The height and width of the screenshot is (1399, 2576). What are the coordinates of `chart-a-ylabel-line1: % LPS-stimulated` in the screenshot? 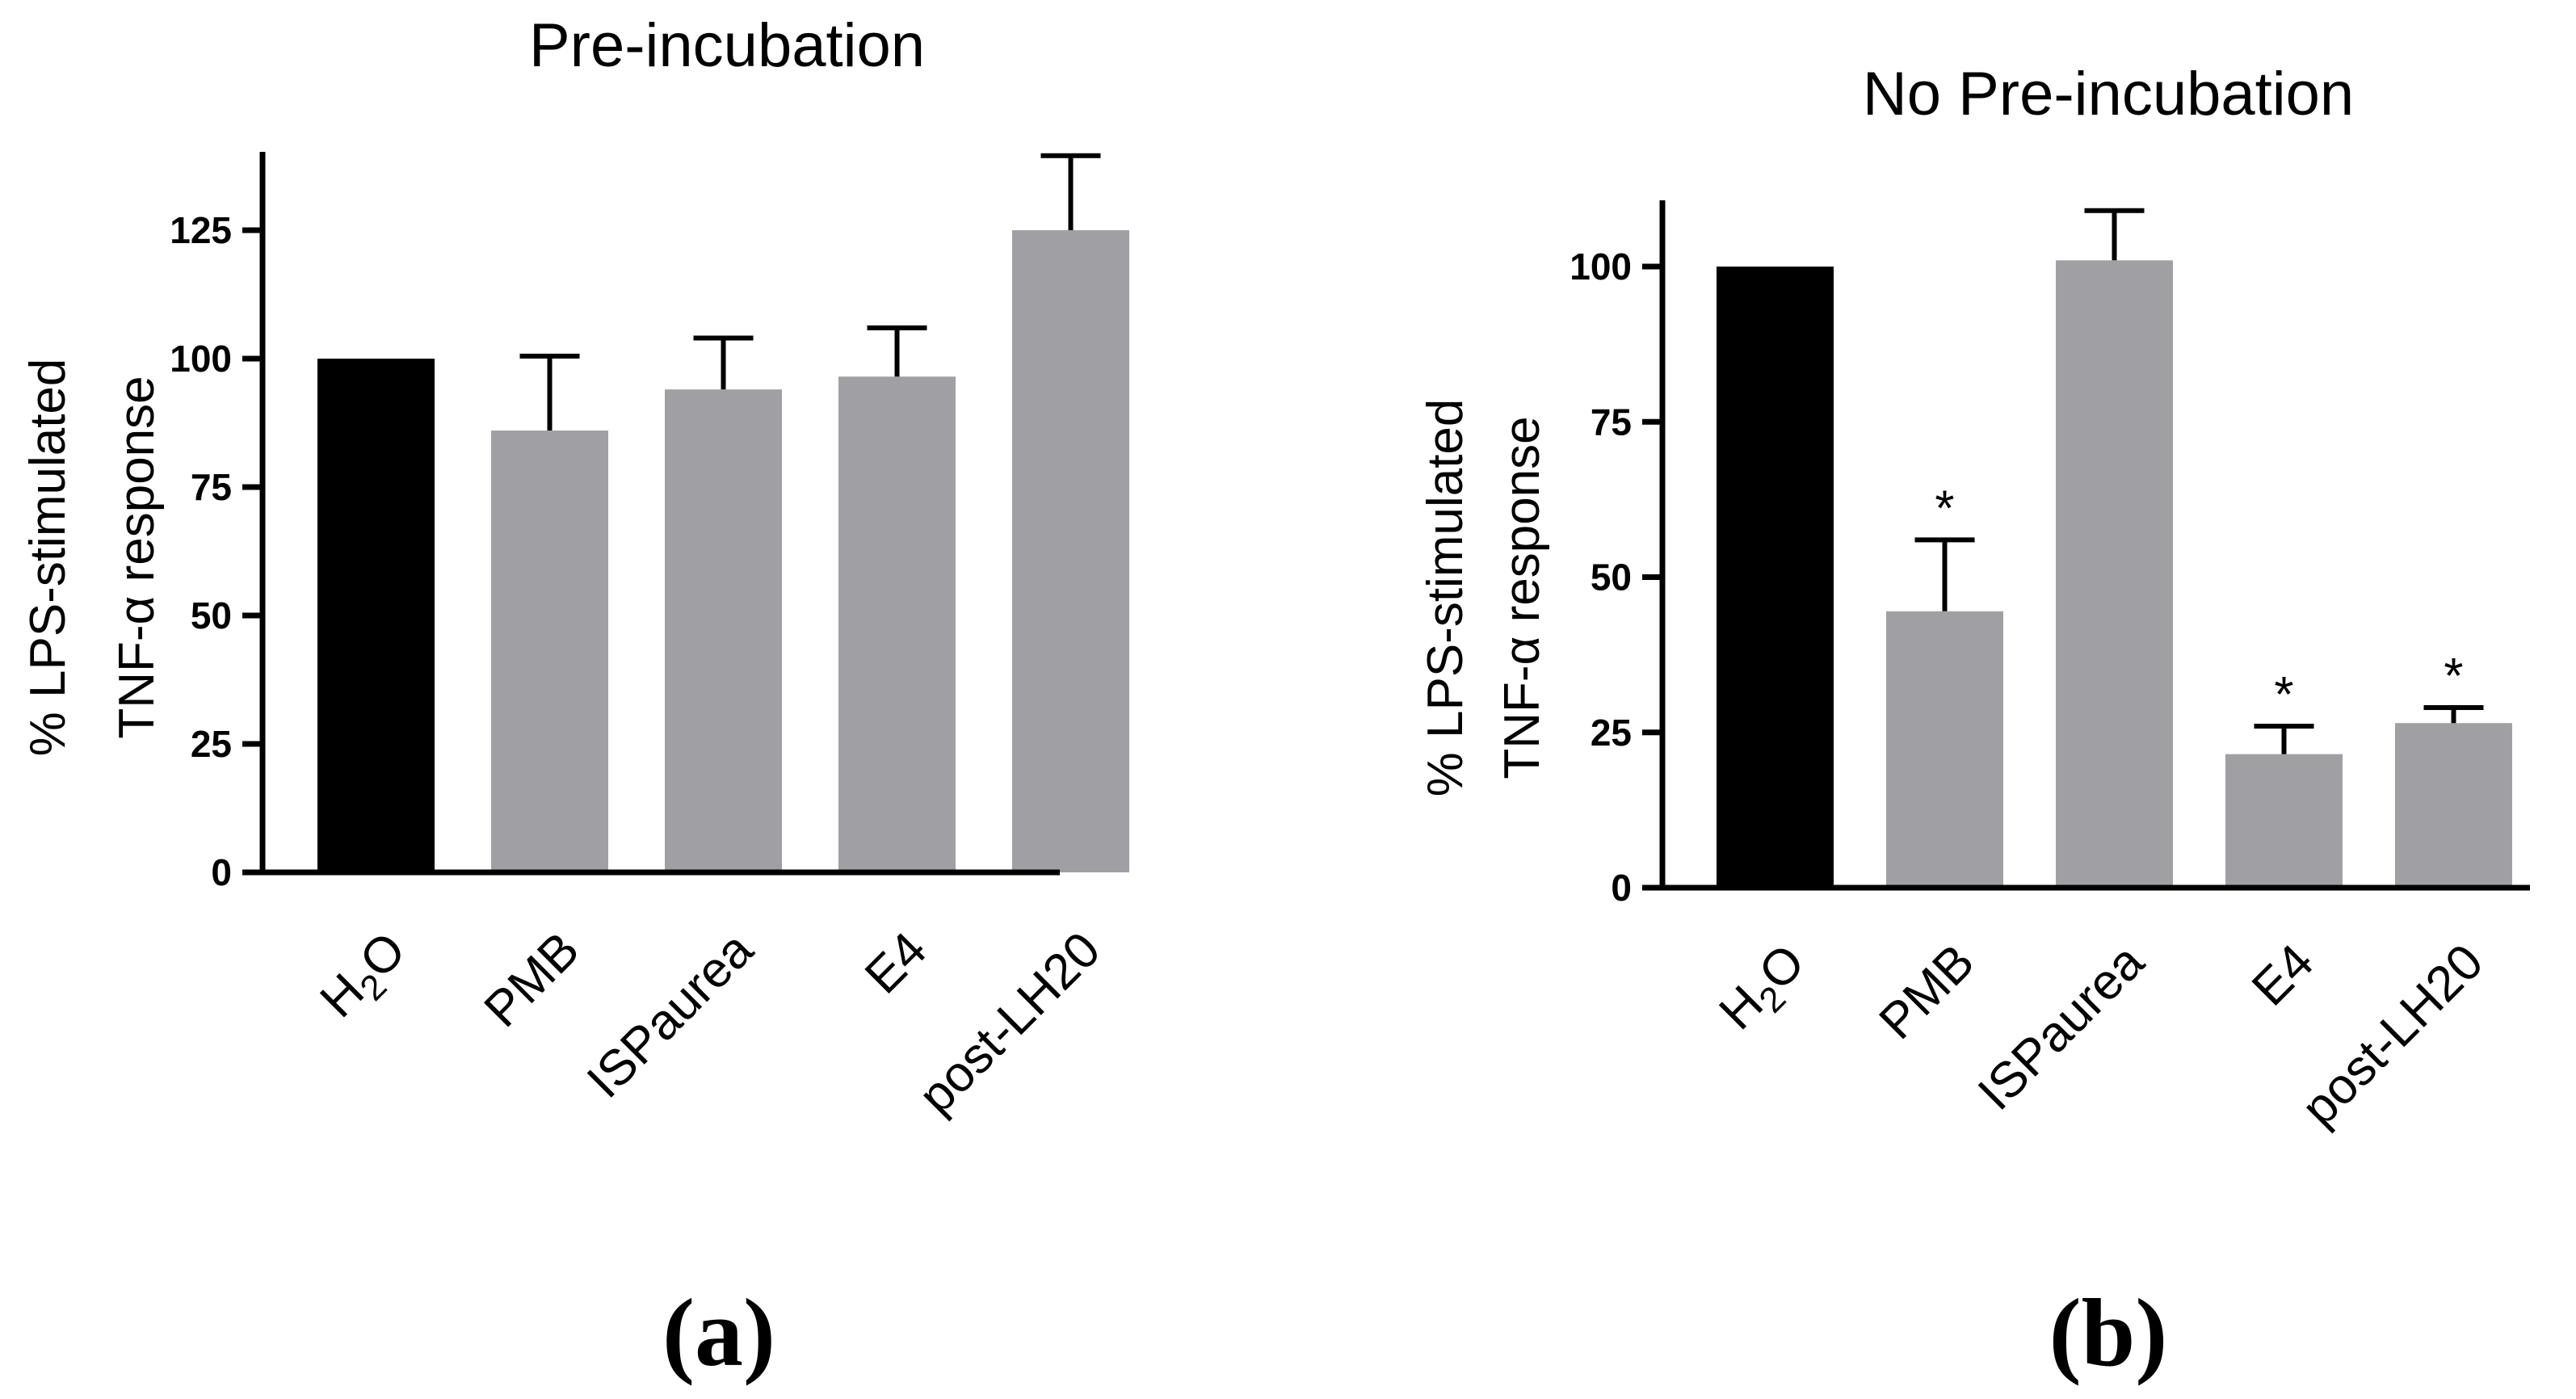 It's located at (48, 558).